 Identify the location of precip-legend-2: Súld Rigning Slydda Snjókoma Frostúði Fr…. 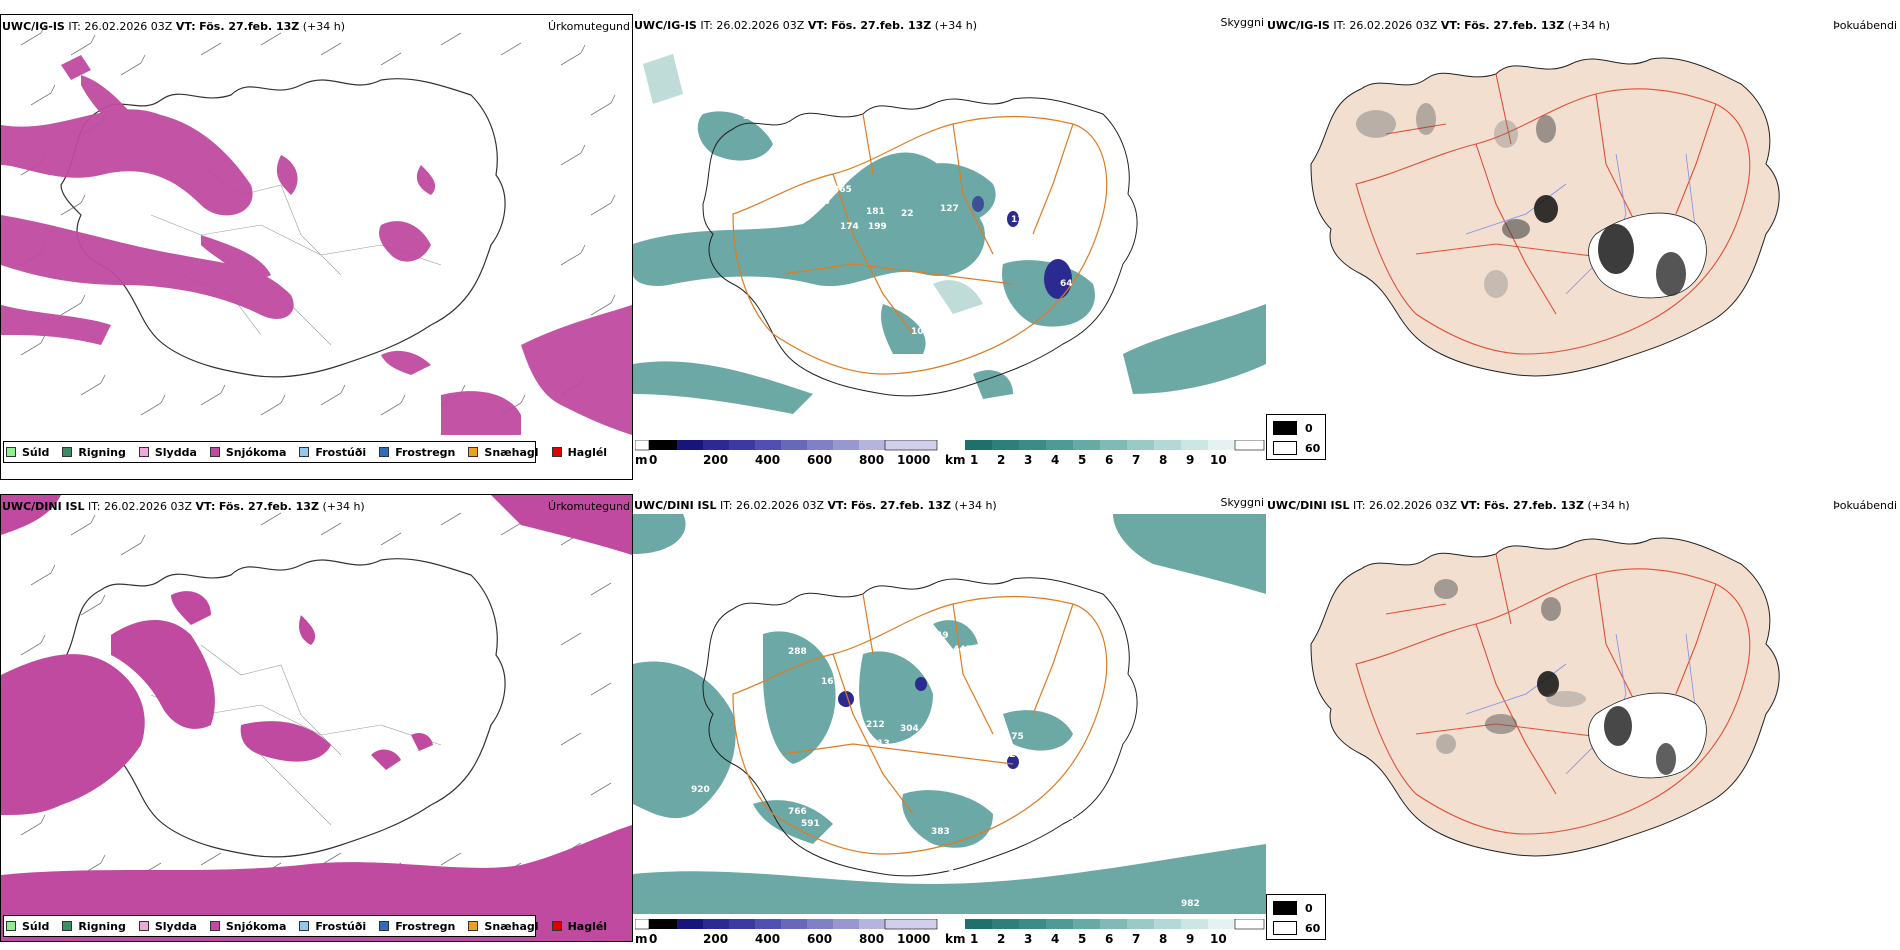
(305, 926).